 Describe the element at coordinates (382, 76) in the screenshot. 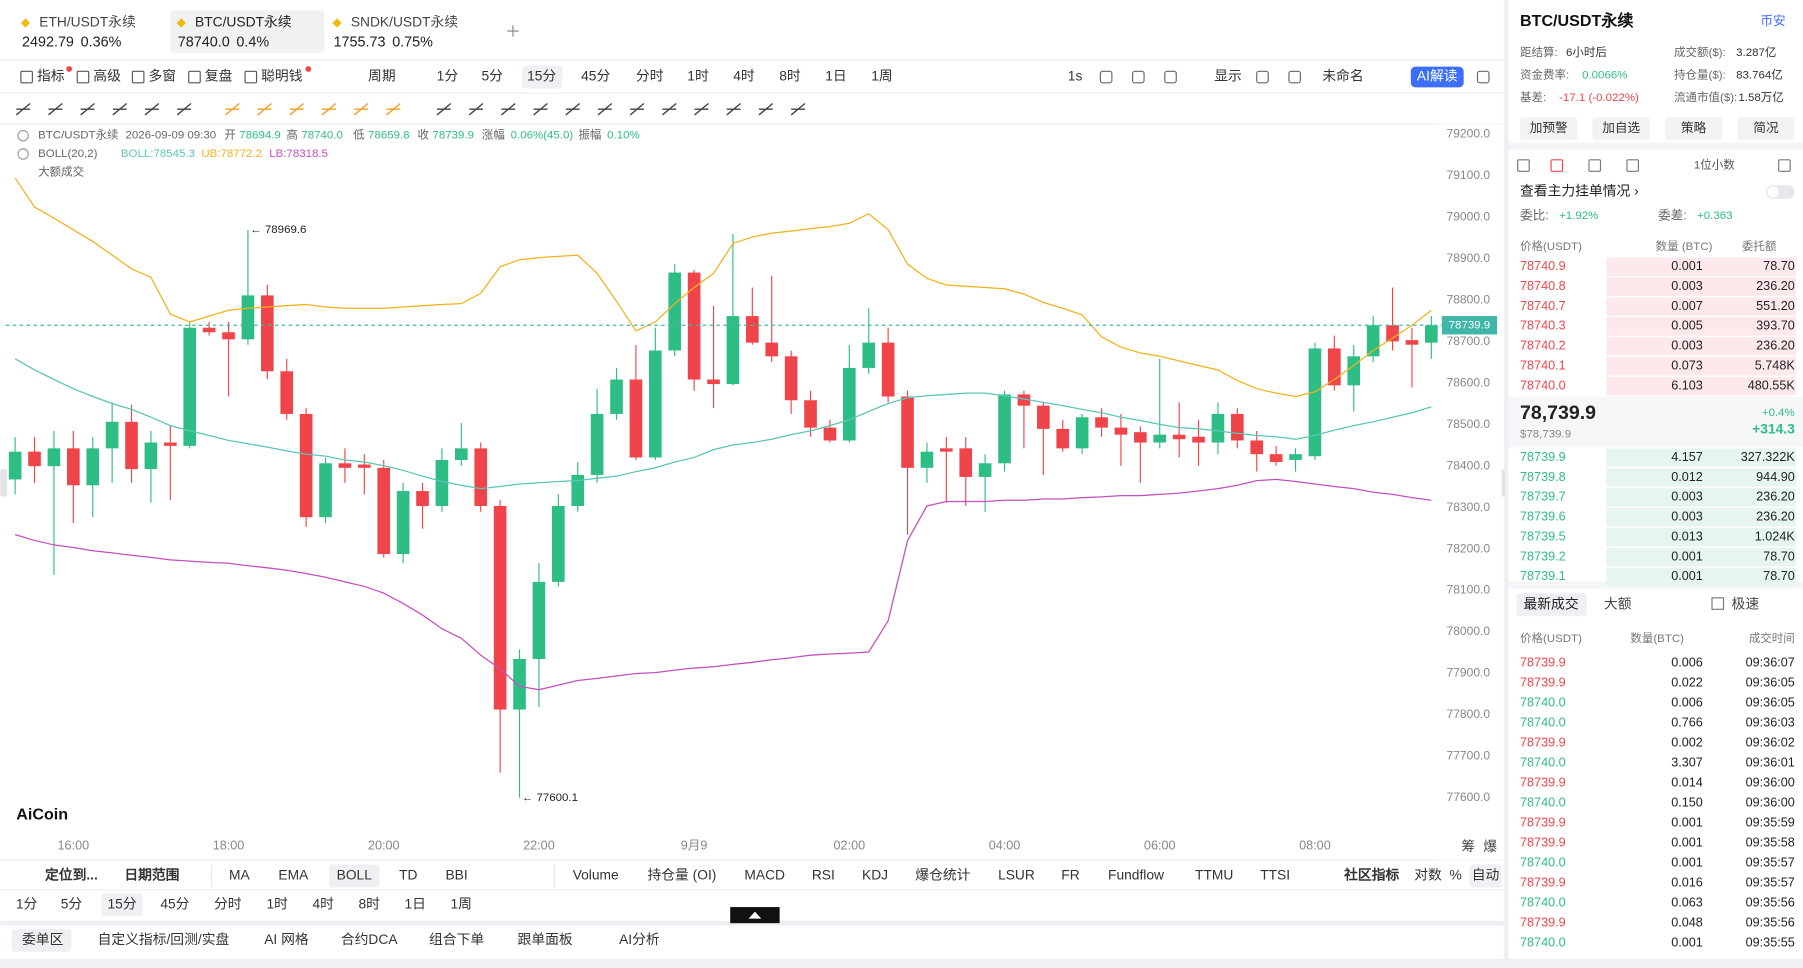

I see `toolbar-item: 周期` at that location.